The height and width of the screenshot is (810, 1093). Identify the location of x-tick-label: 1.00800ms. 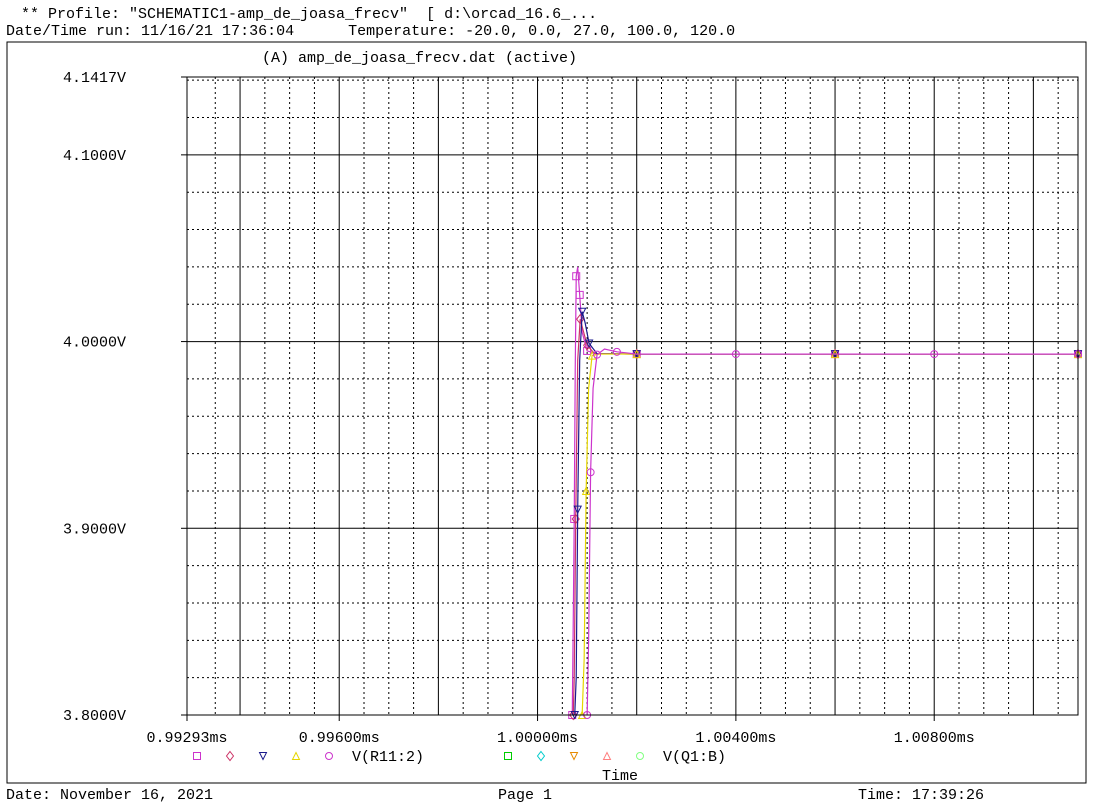
(934, 738).